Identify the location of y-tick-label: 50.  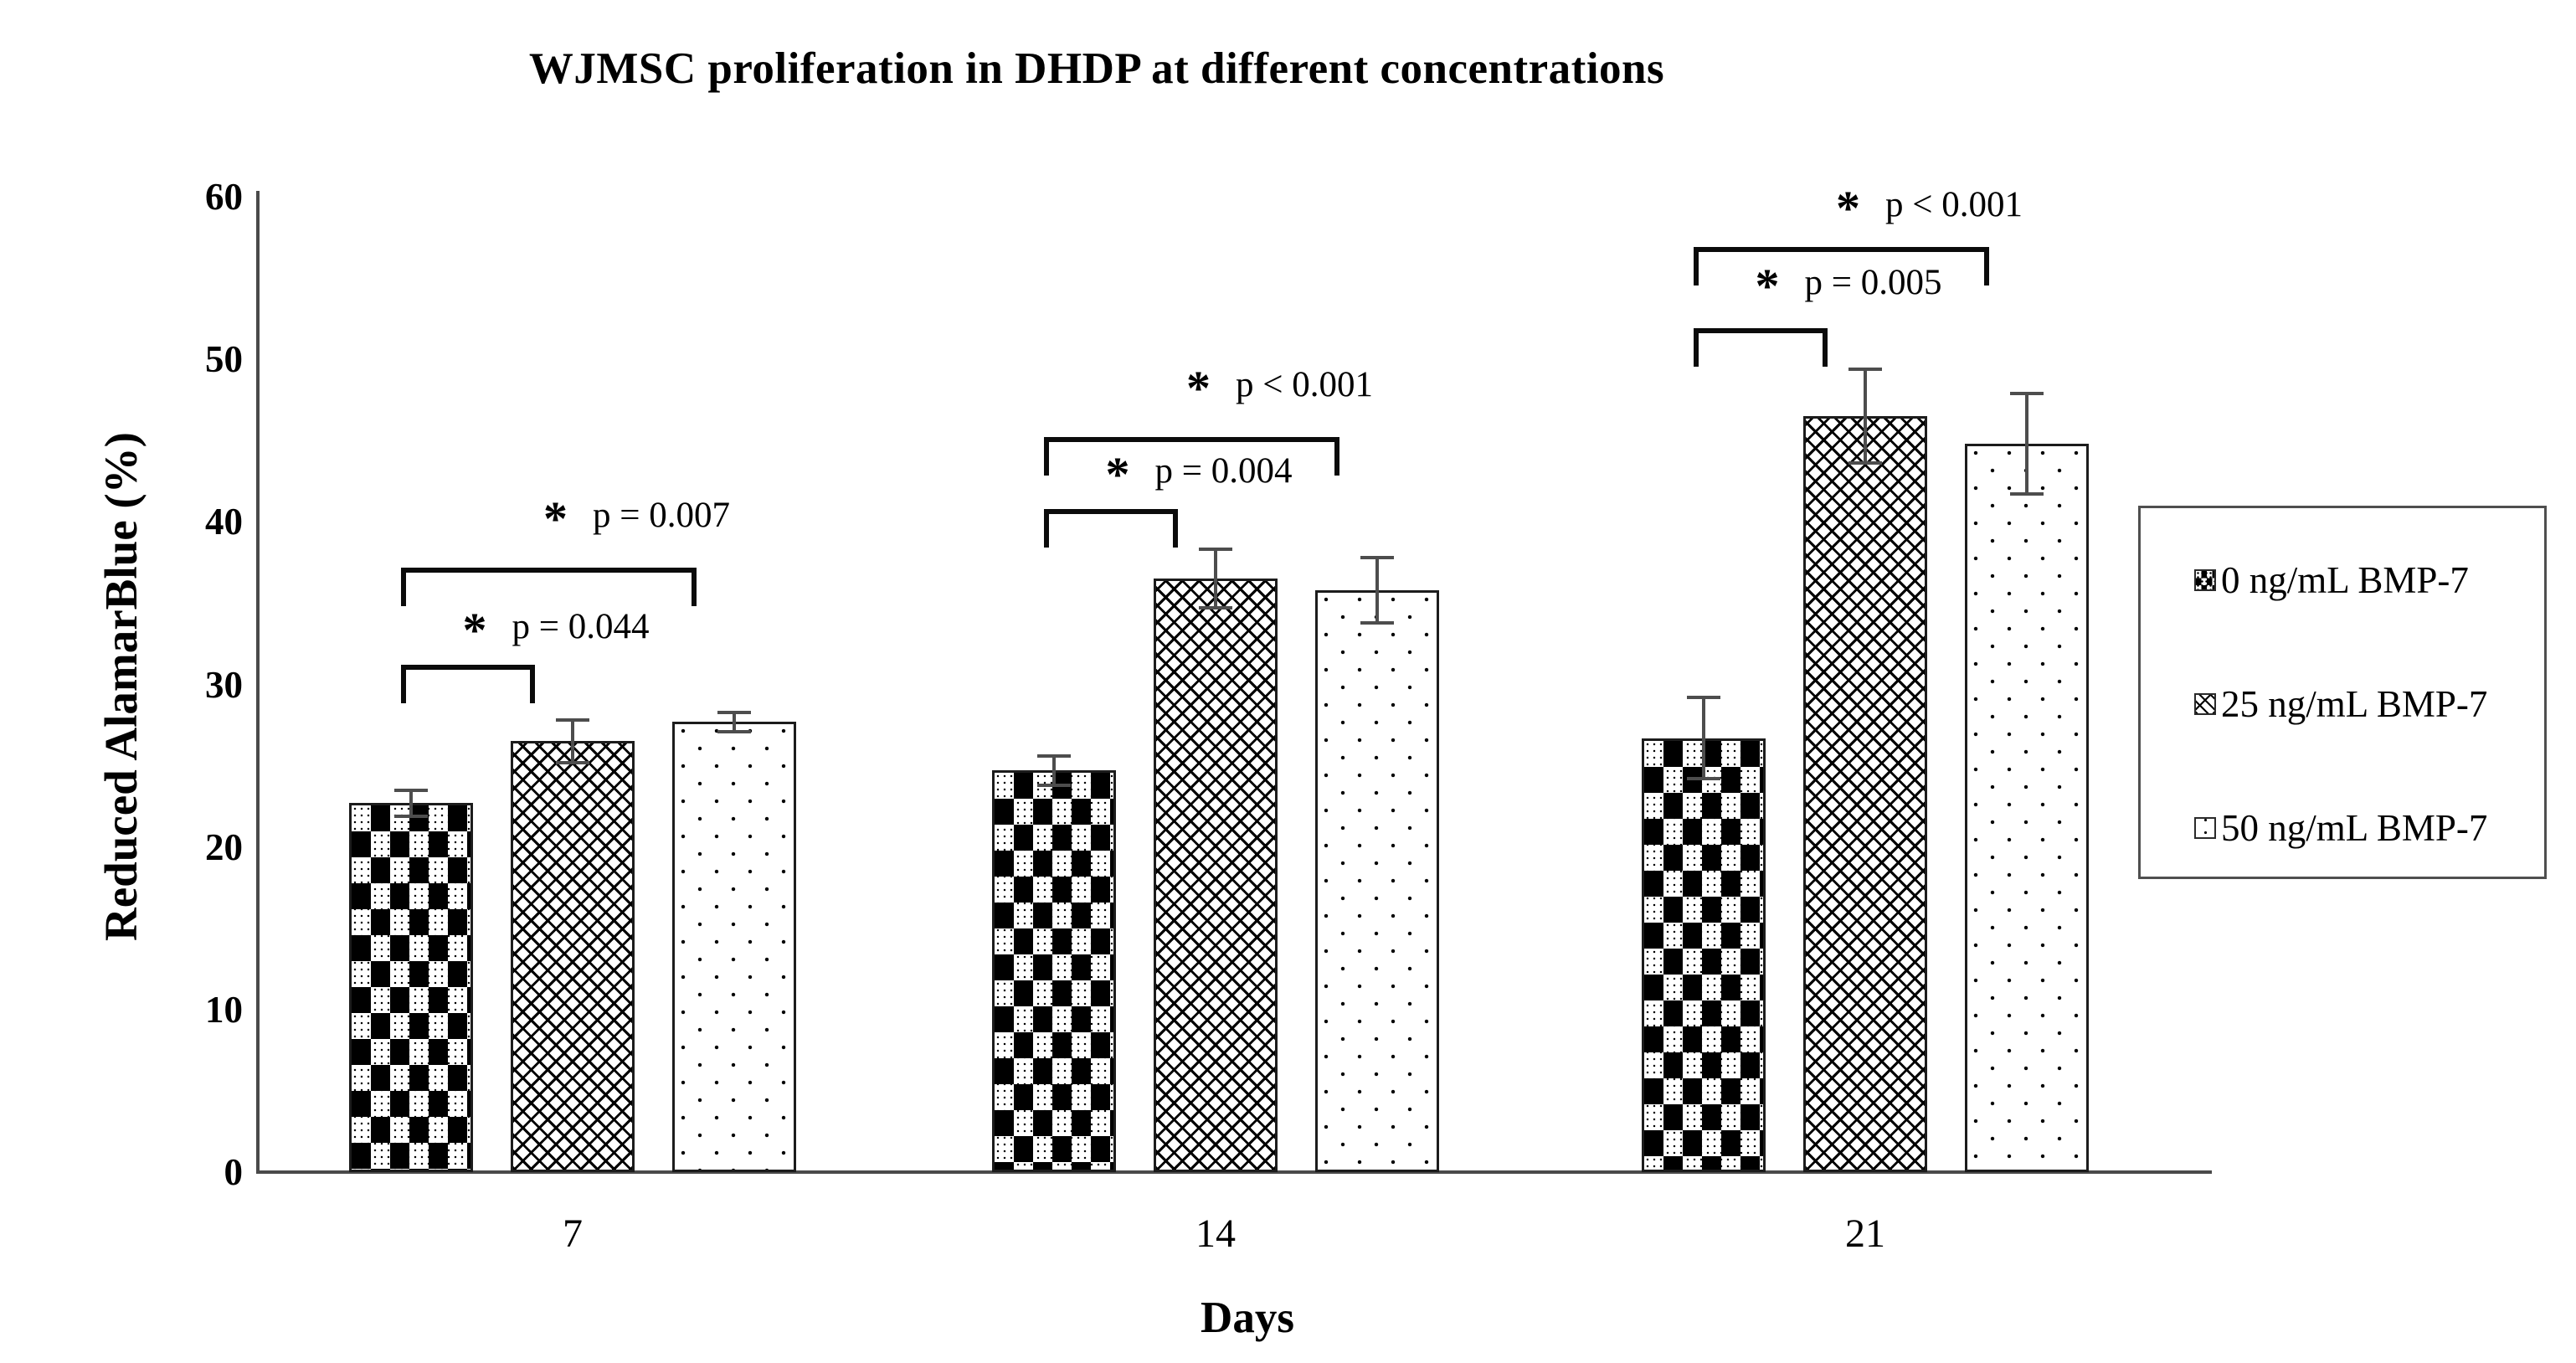
(224, 359).